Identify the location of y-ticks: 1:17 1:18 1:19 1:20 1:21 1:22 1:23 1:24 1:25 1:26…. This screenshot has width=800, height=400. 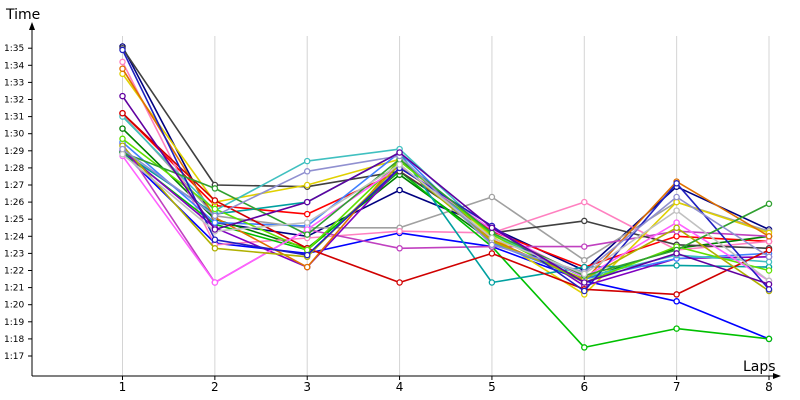
(18, 203).